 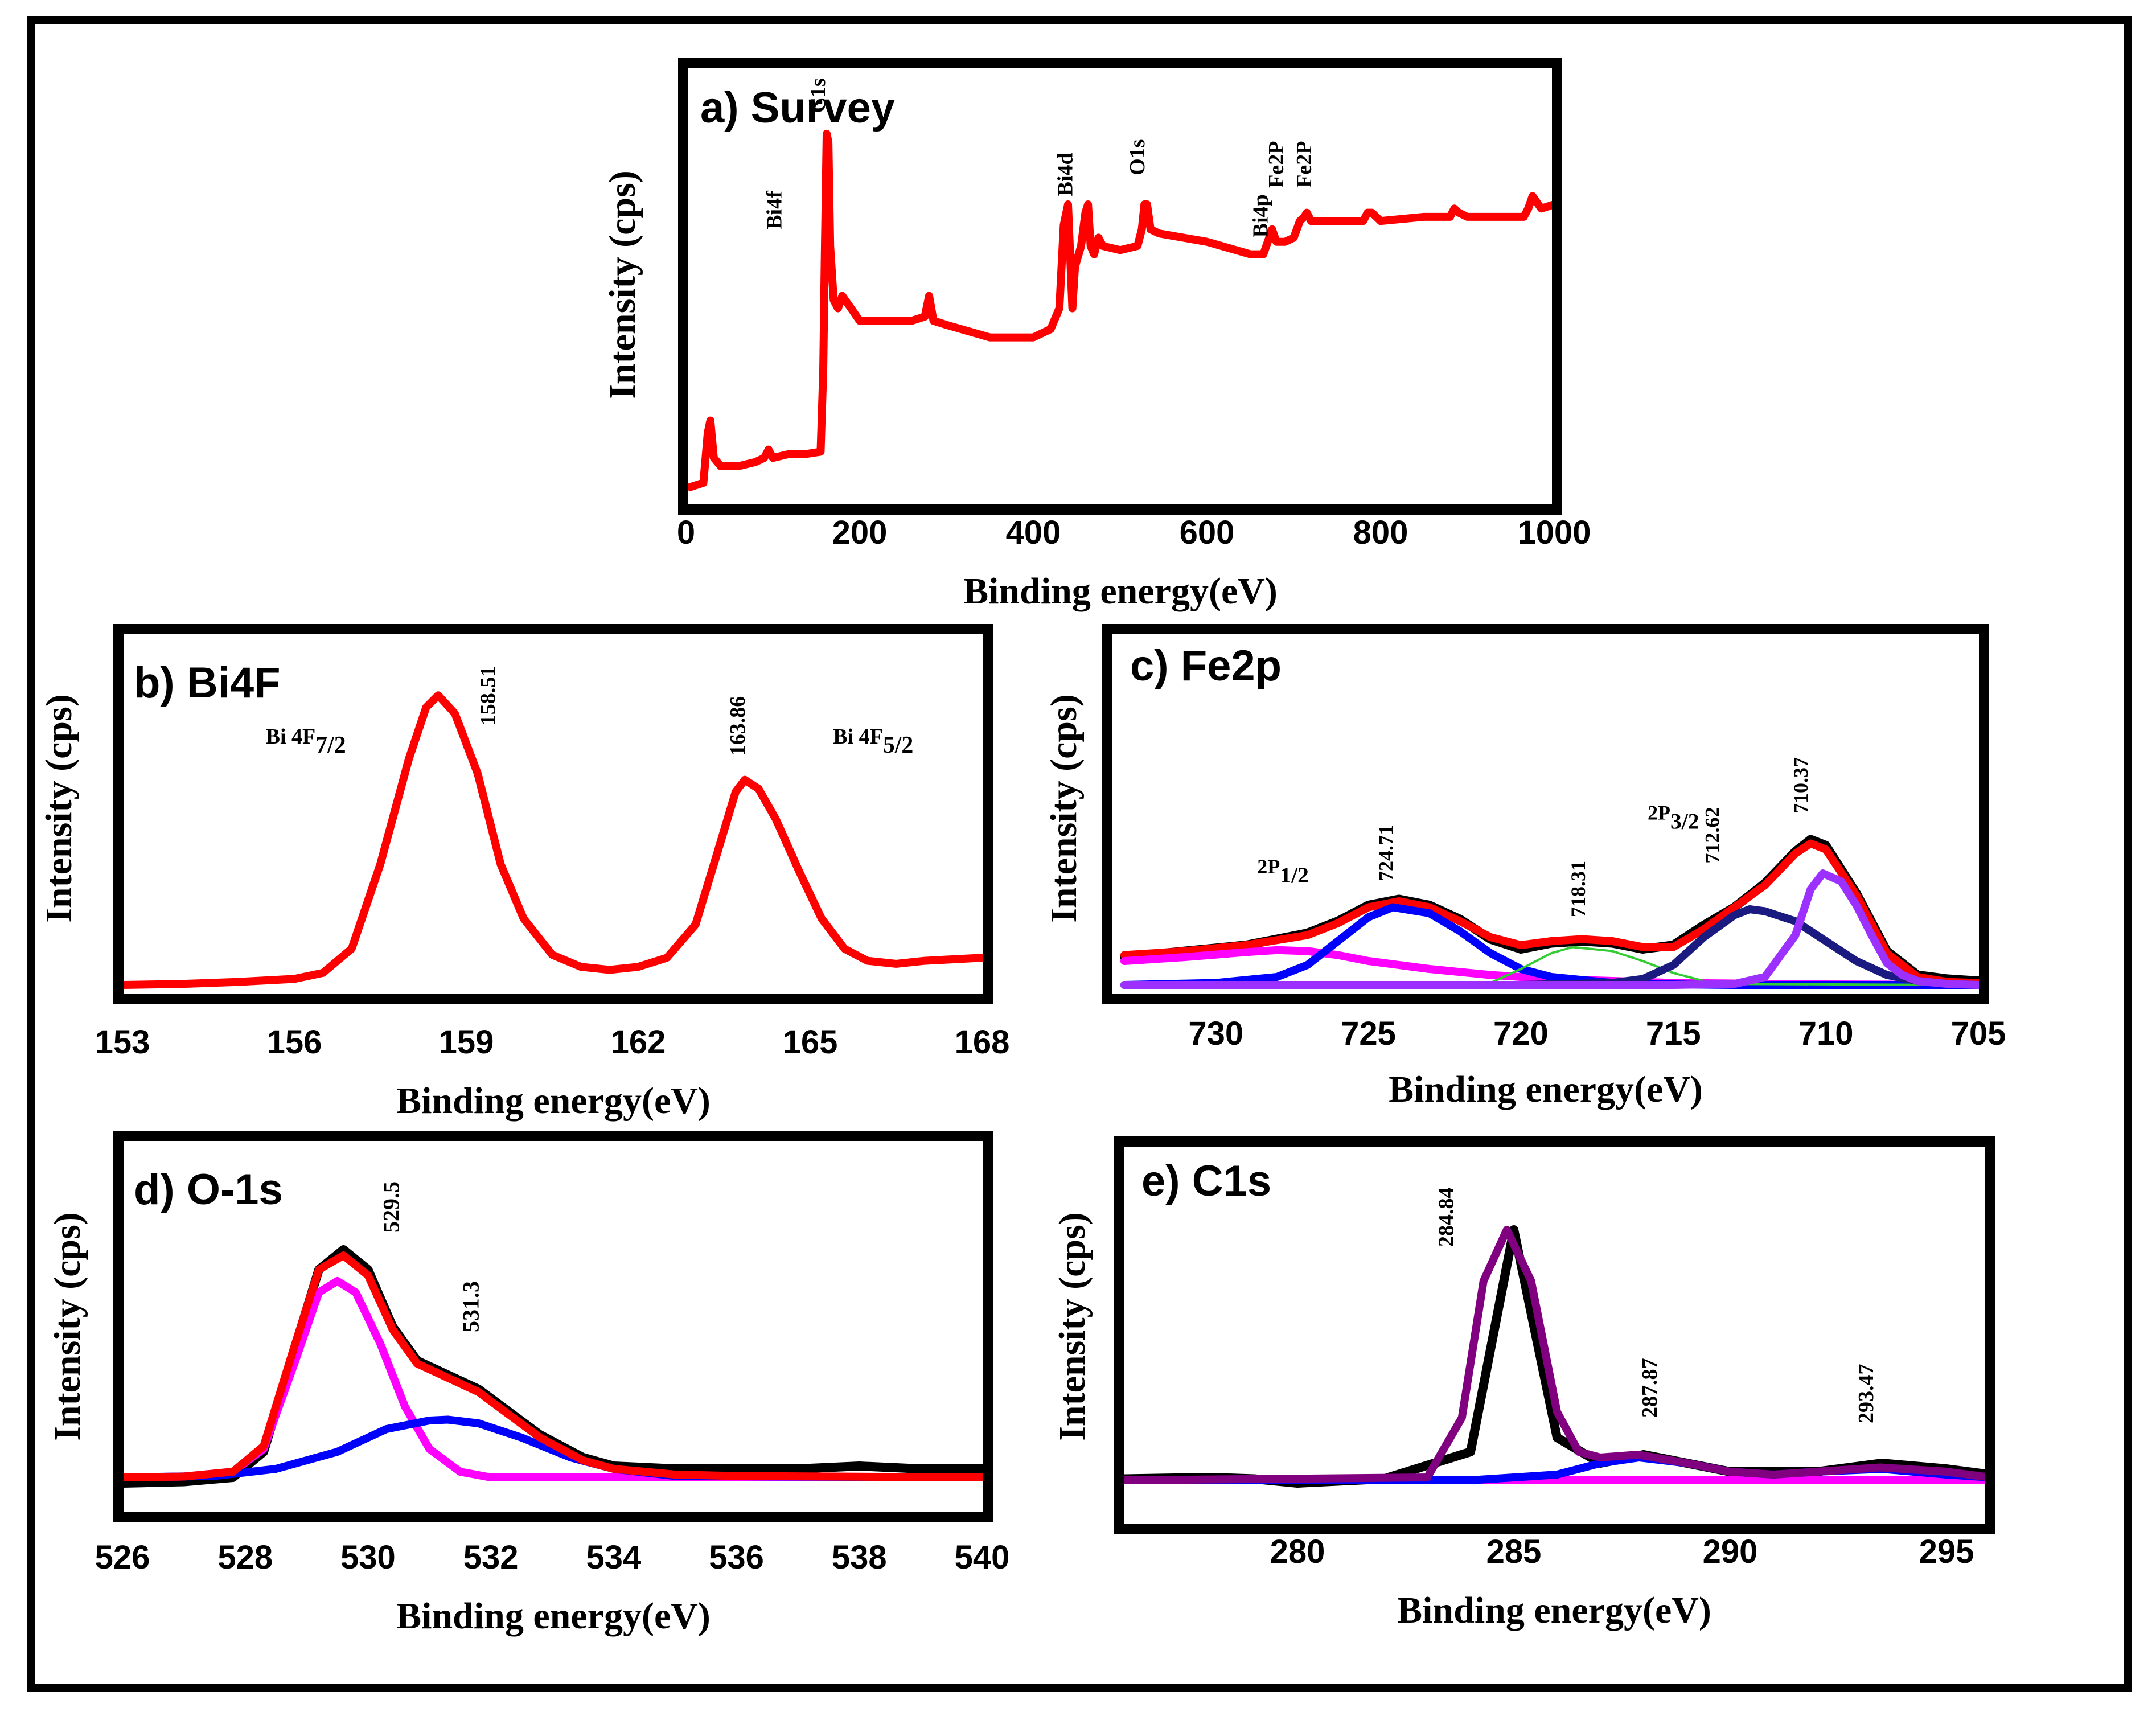 I want to click on x-tick-label-c1s: 280, so click(x=1297, y=1551).